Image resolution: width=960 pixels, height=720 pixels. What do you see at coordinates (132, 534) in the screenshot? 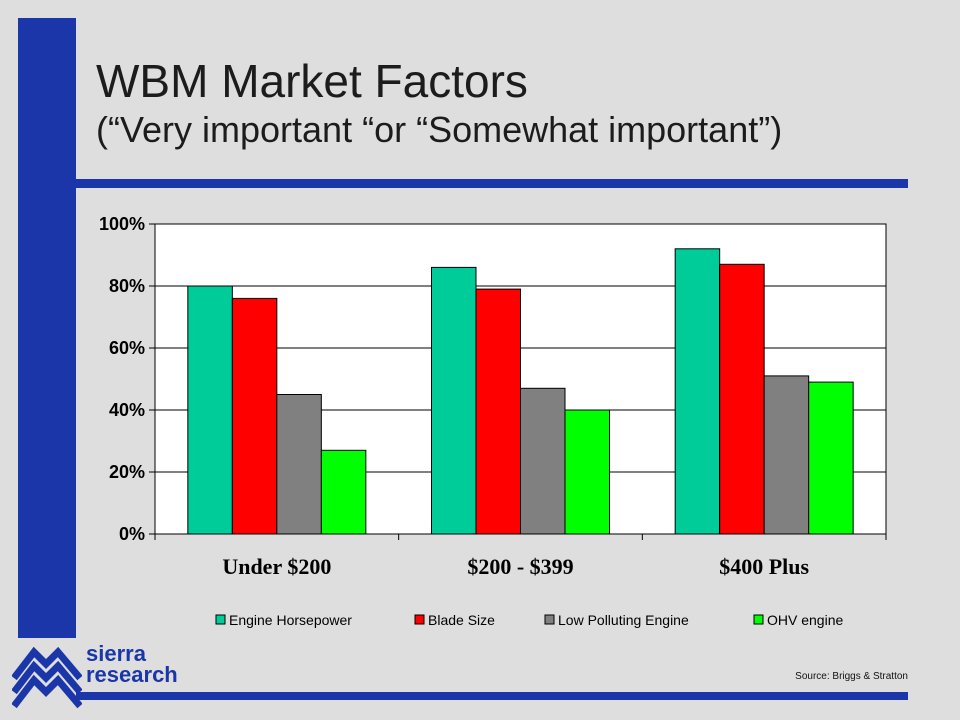
I see `y-tick-label: 0%` at bounding box center [132, 534].